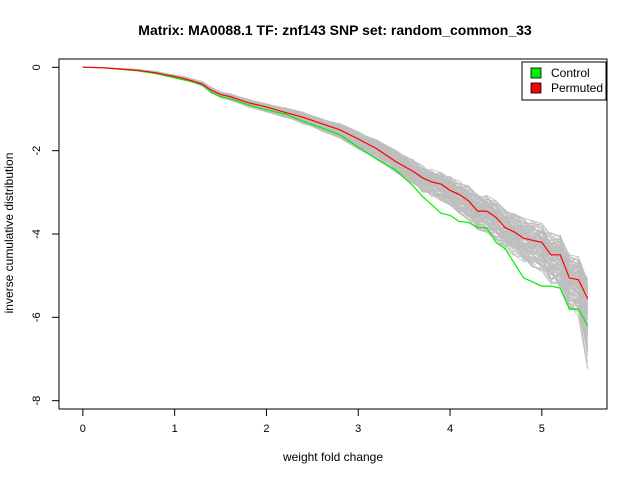 Image resolution: width=640 pixels, height=480 pixels. What do you see at coordinates (570, 73) in the screenshot?
I see `legend-label-control: Control` at bounding box center [570, 73].